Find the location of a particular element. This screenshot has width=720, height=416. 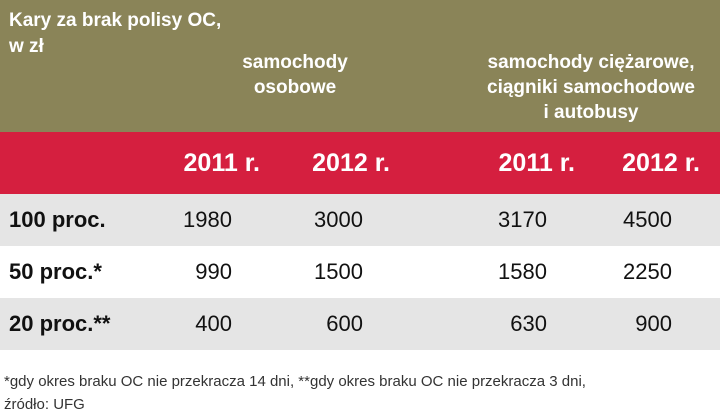

table-cell: 3170 is located at coordinates (522, 219).